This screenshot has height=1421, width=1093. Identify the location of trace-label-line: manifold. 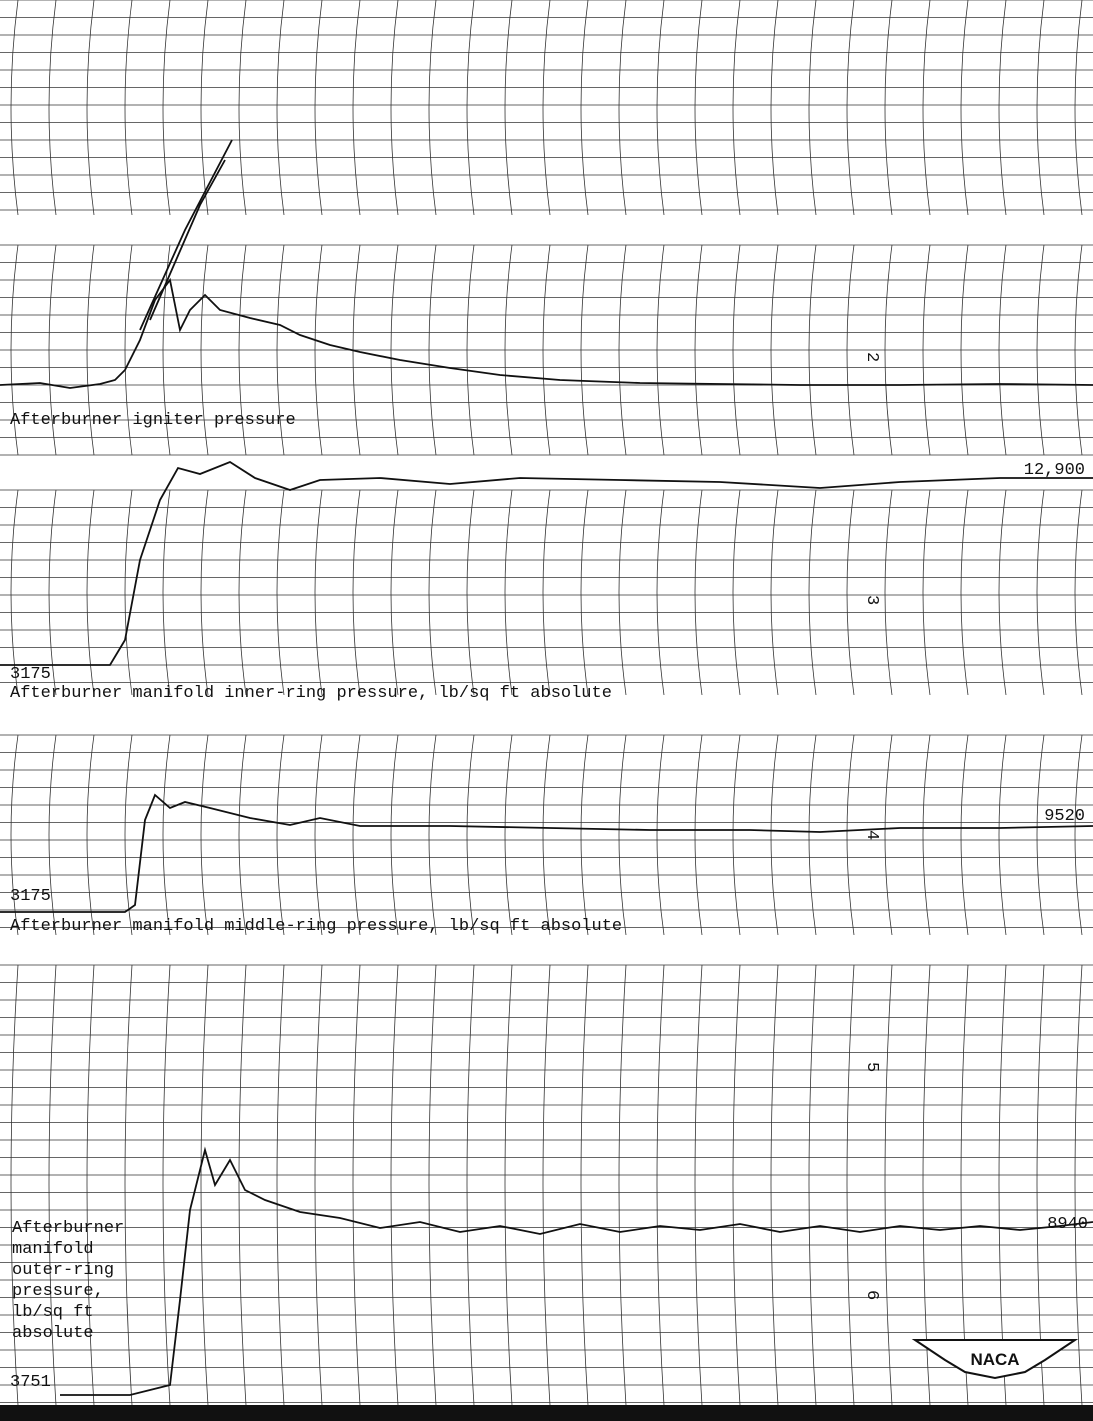
(53, 1249).